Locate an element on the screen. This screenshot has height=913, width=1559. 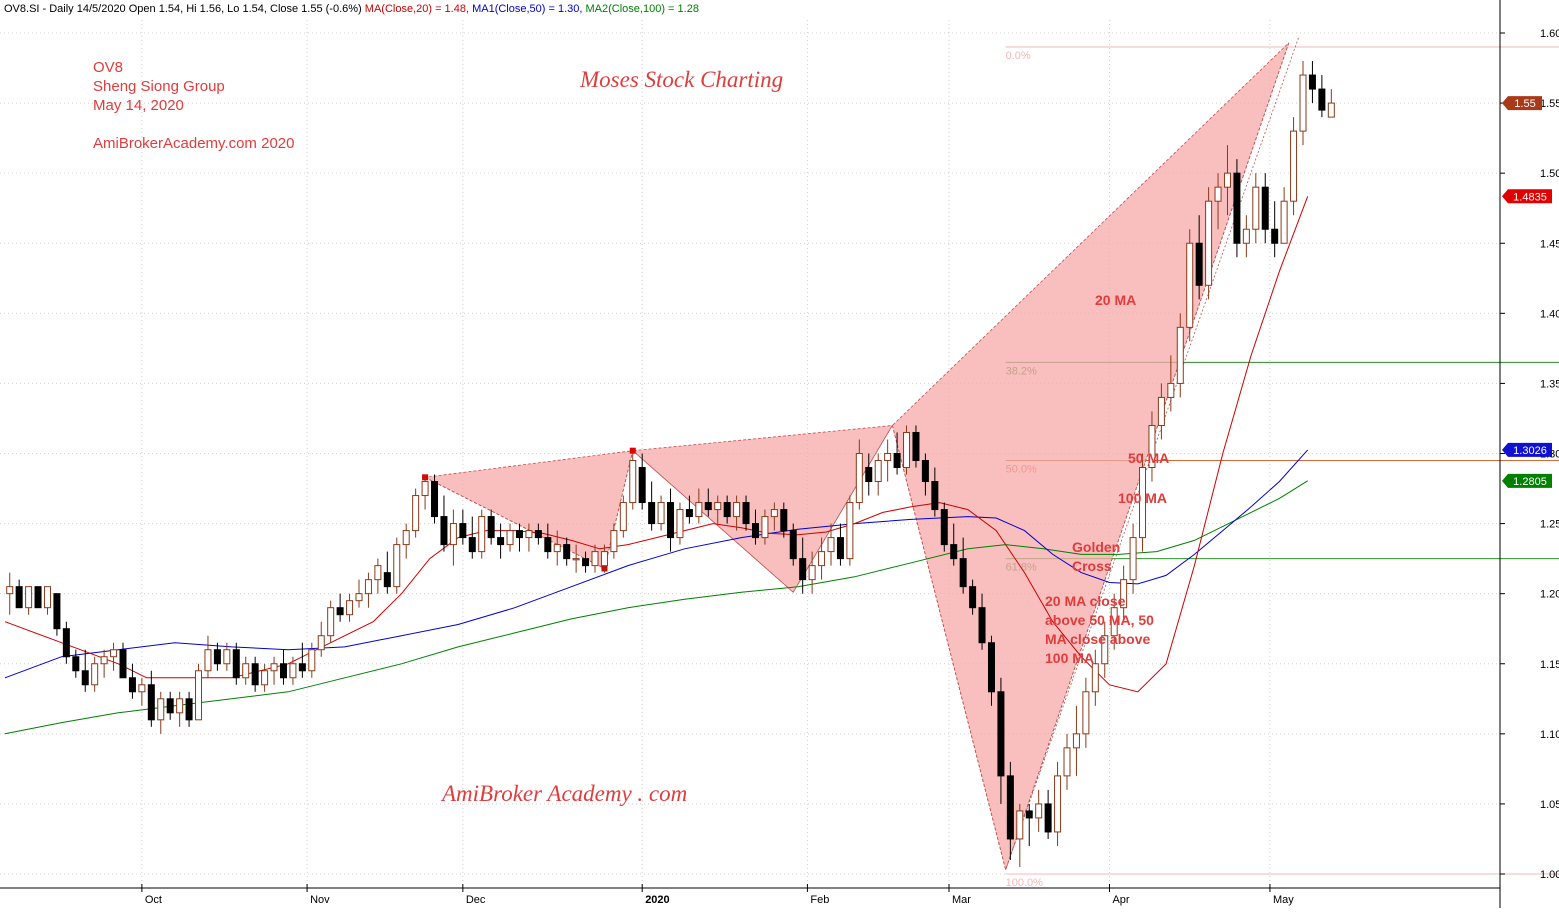
watermark-bottom: AmiBroker Academy . com is located at coordinates (563, 793).